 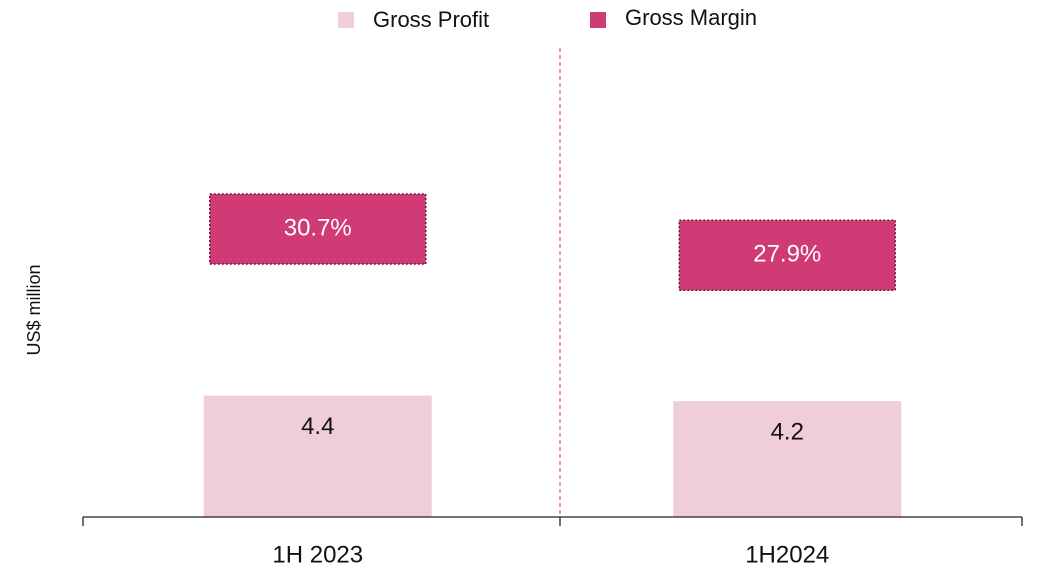 I want to click on x-tick-label: 1H2024, so click(x=787, y=554).